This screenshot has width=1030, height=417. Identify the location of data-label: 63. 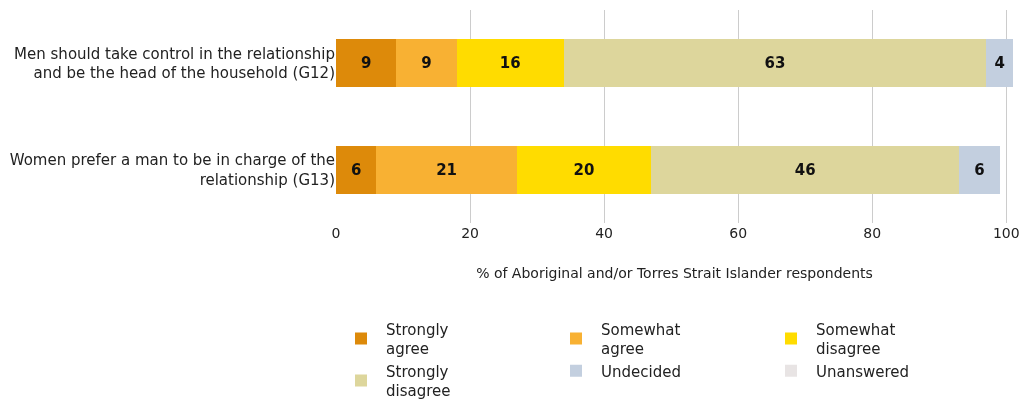
(775, 63).